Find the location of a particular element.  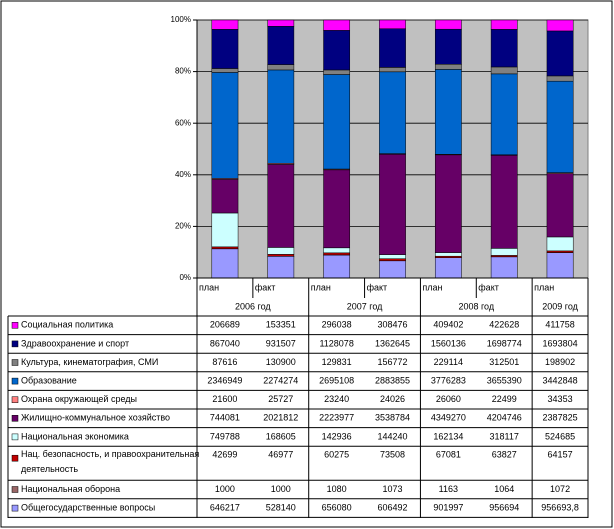

table-value: 312501 is located at coordinates (504, 362).